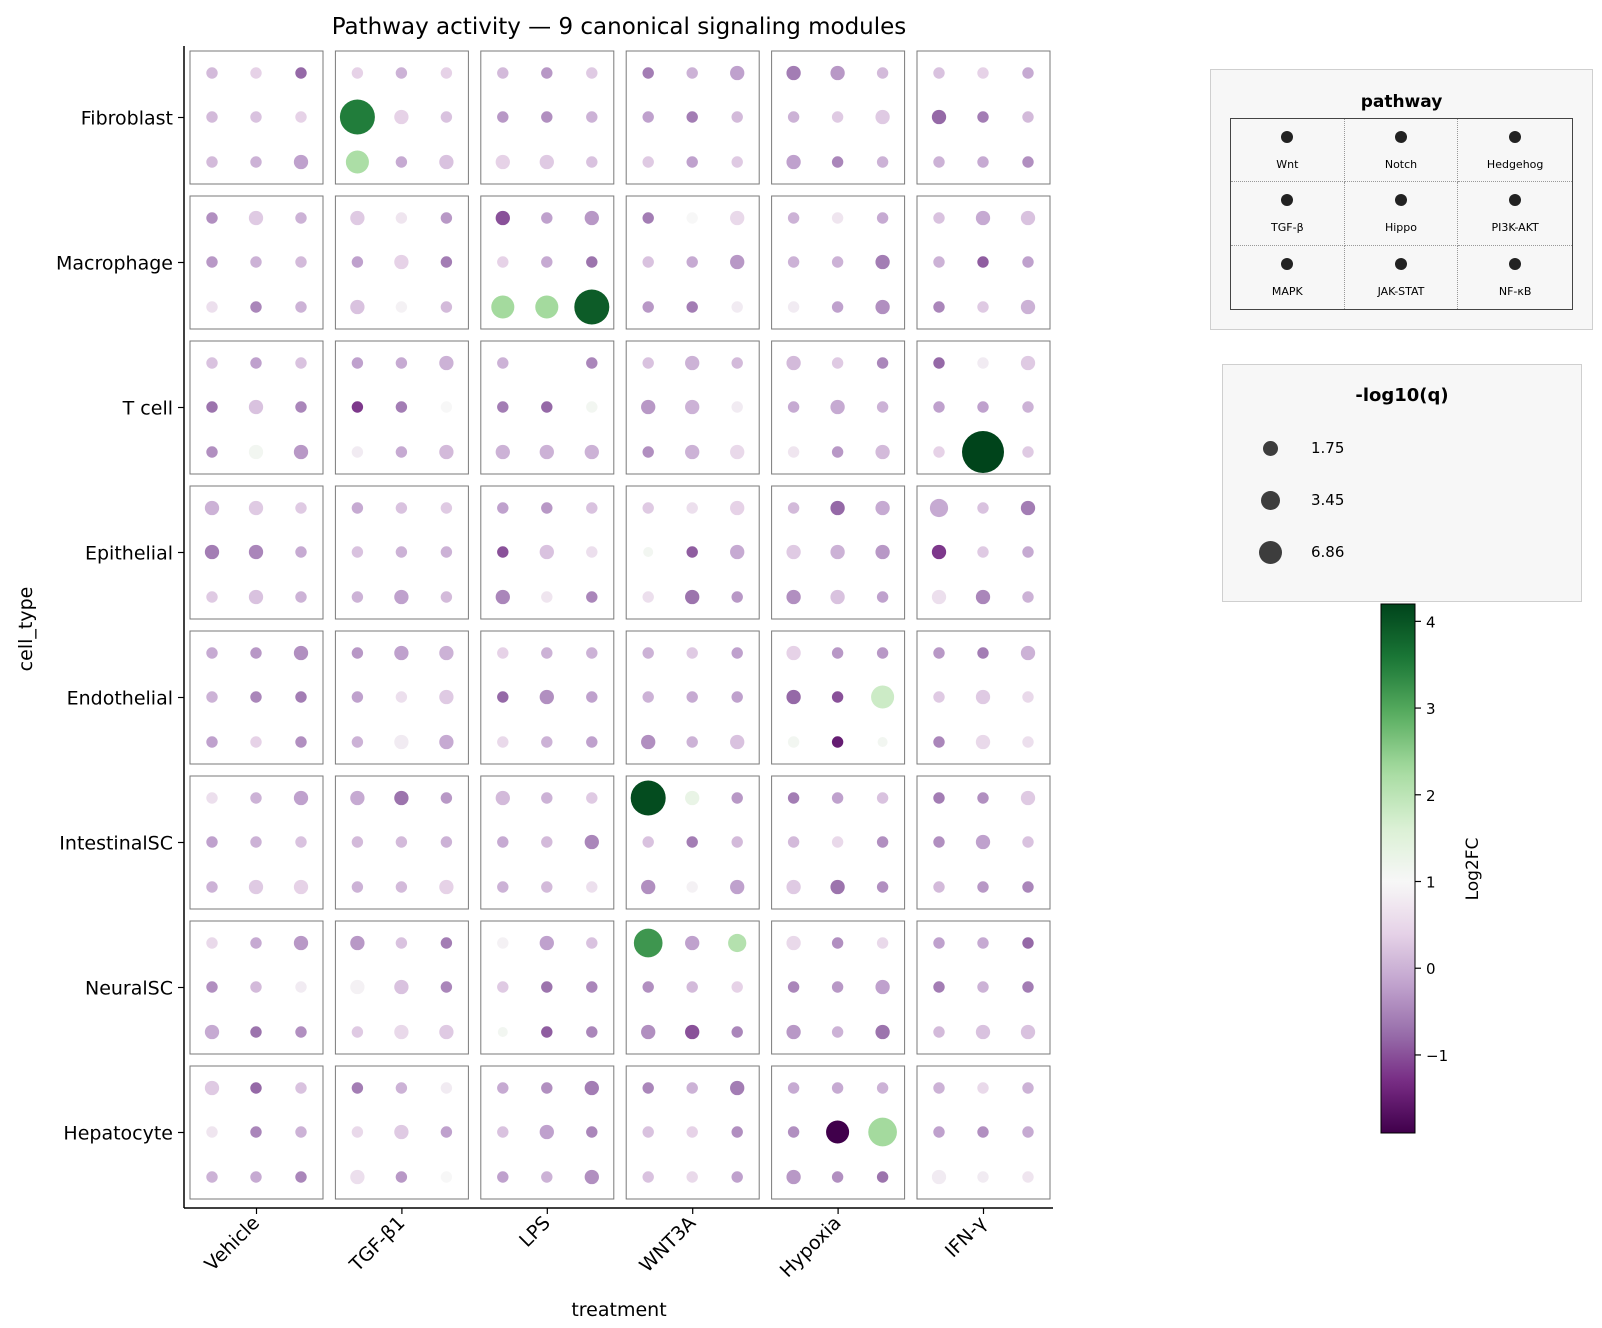  What do you see at coordinates (1431, 969) in the screenshot?
I see `colorbar-tick-label: 0` at bounding box center [1431, 969].